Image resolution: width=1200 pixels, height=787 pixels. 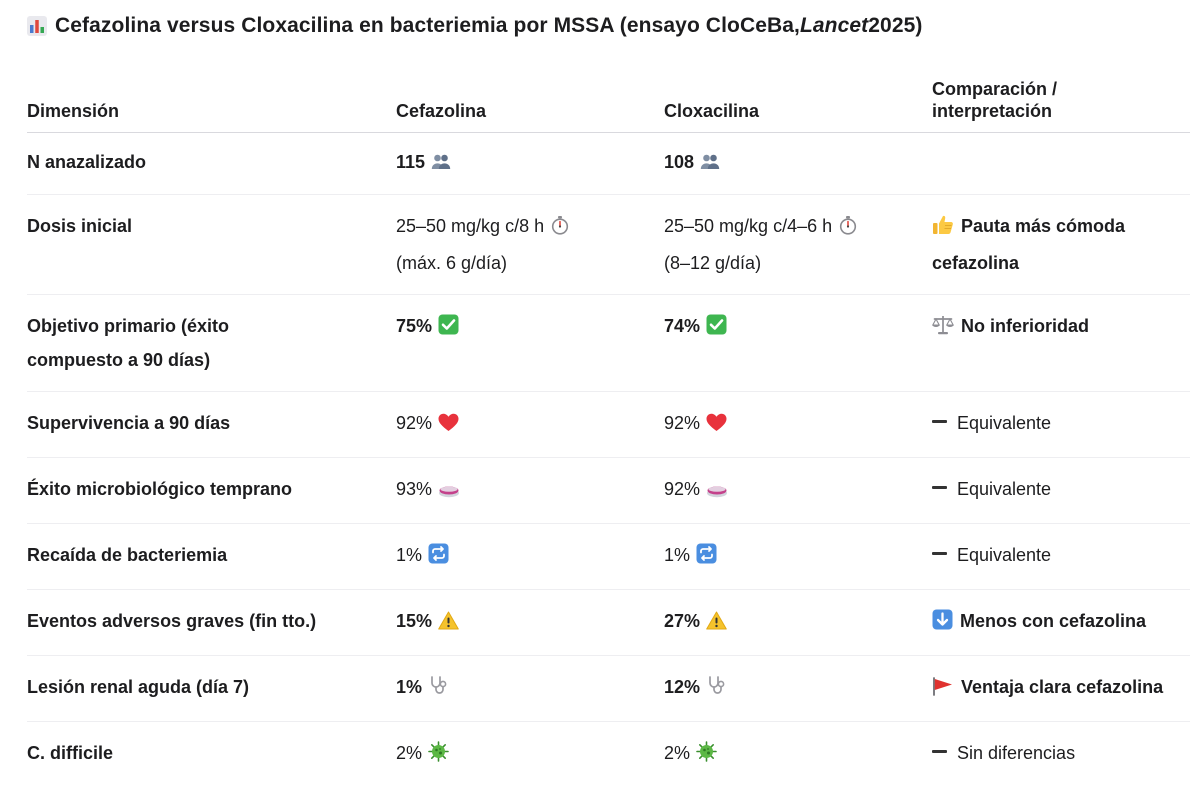 I want to click on dimension-cell: Lesión renal aguda (día 7), so click(x=211, y=689).